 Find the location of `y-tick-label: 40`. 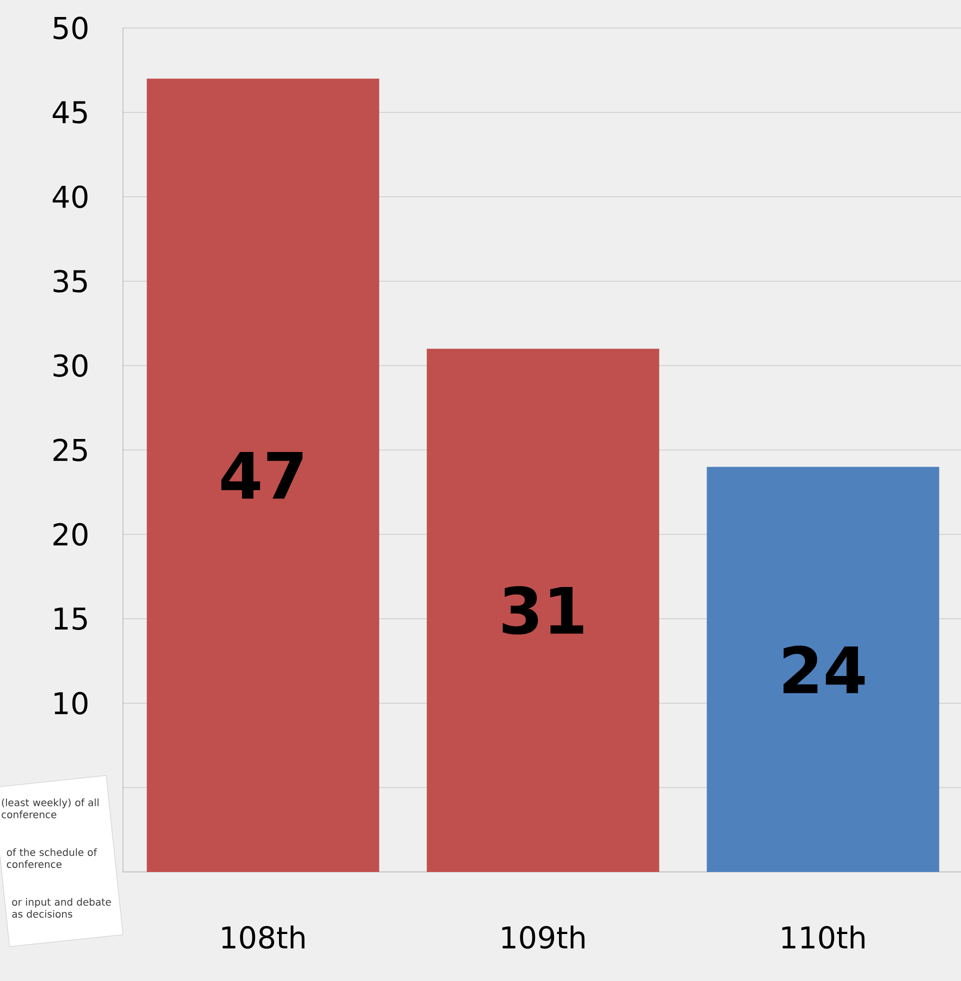

y-tick-label: 40 is located at coordinates (70, 196).